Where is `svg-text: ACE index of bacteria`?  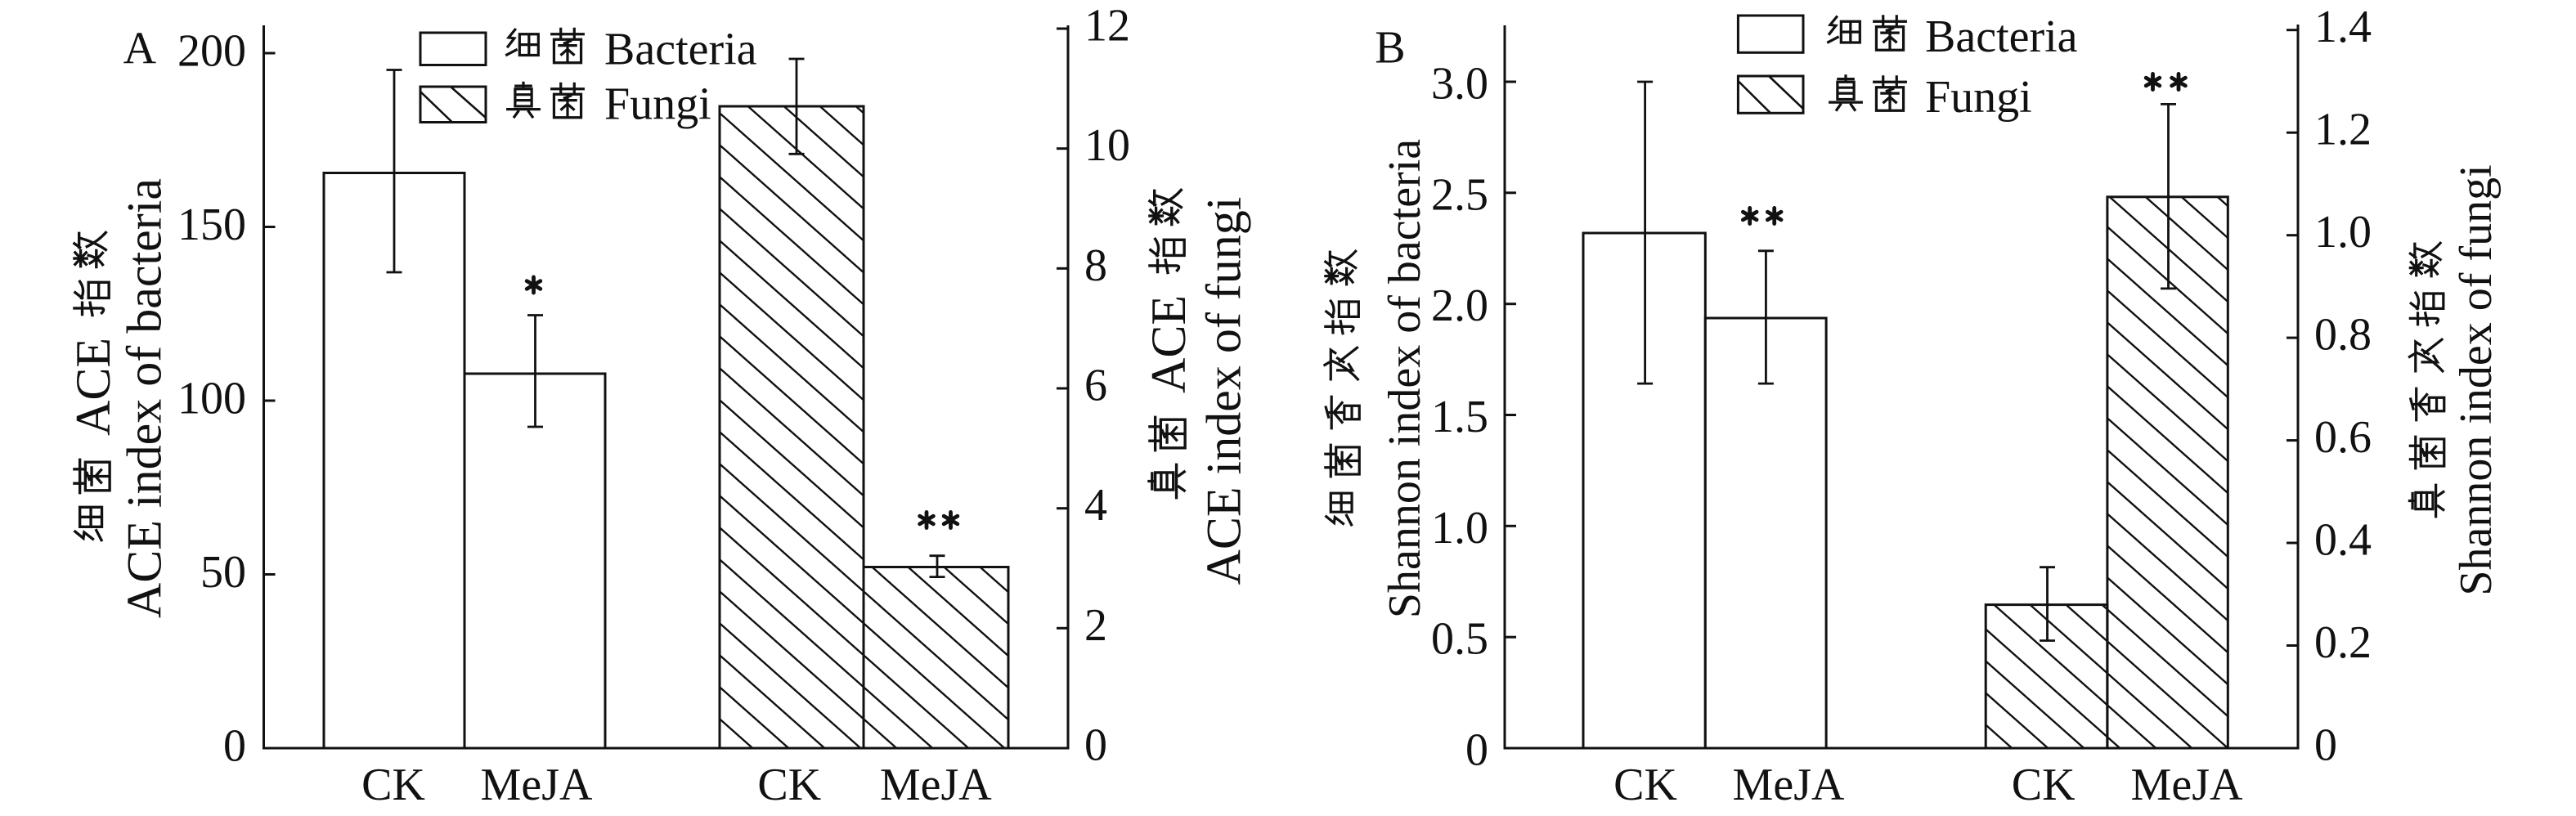 svg-text: ACE index of bacteria is located at coordinates (145, 398).